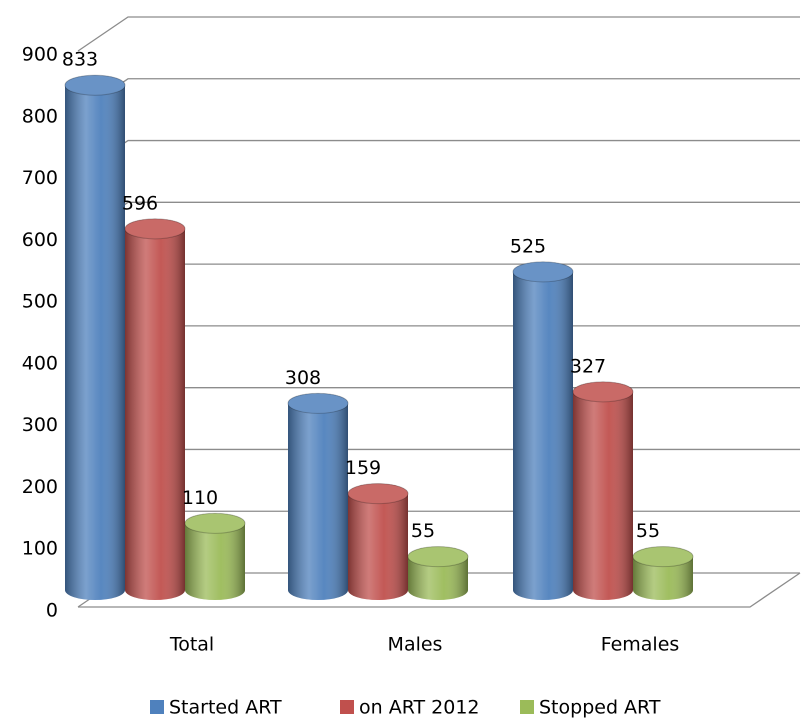  Describe the element at coordinates (191, 645) in the screenshot. I see `x-tick-label: Total` at that location.